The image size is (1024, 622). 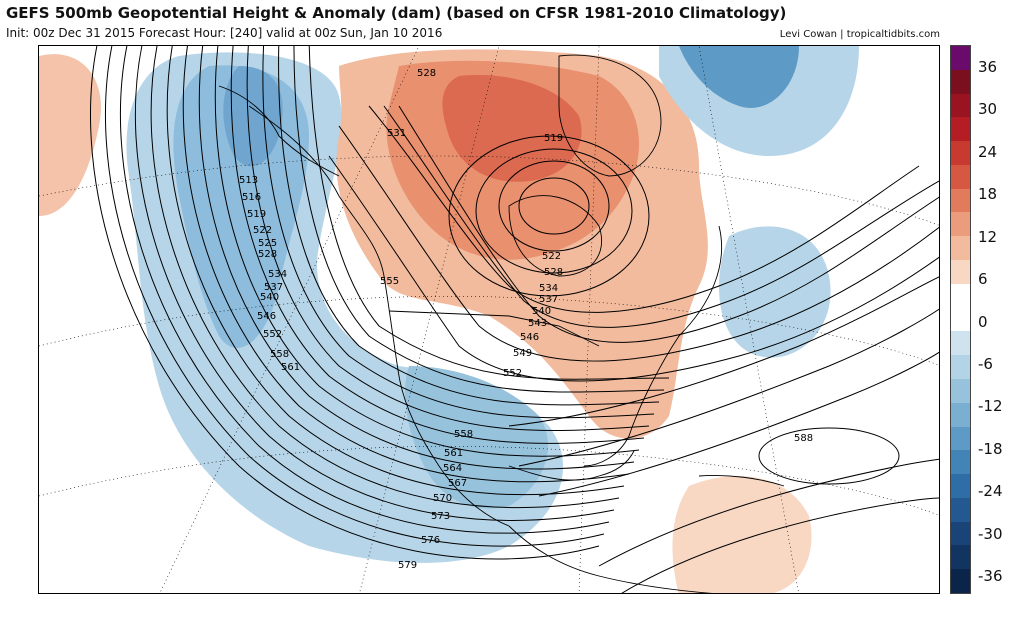 What do you see at coordinates (440, 516) in the screenshot?
I see `contour-label: 573` at bounding box center [440, 516].